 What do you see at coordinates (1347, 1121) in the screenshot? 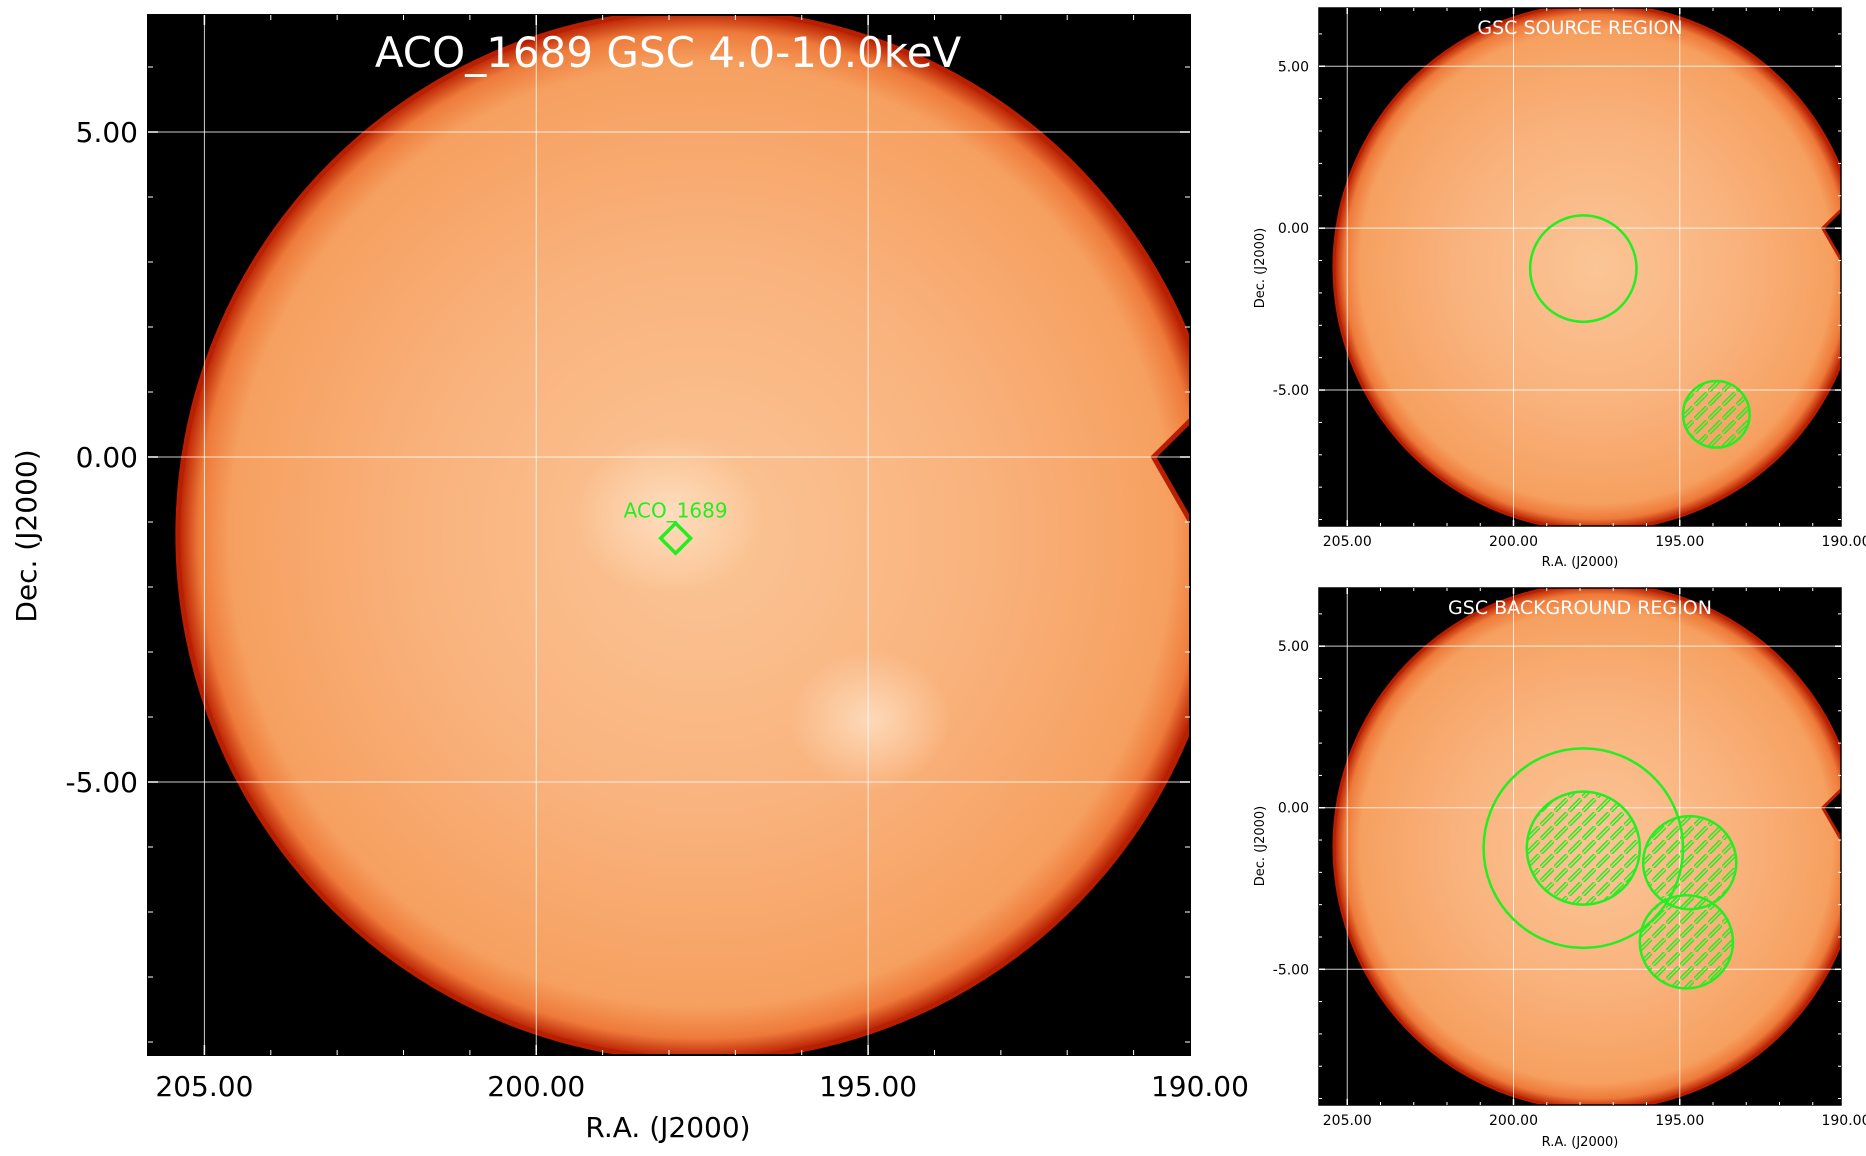
I see `background-xtick-label: 205.00` at bounding box center [1347, 1121].